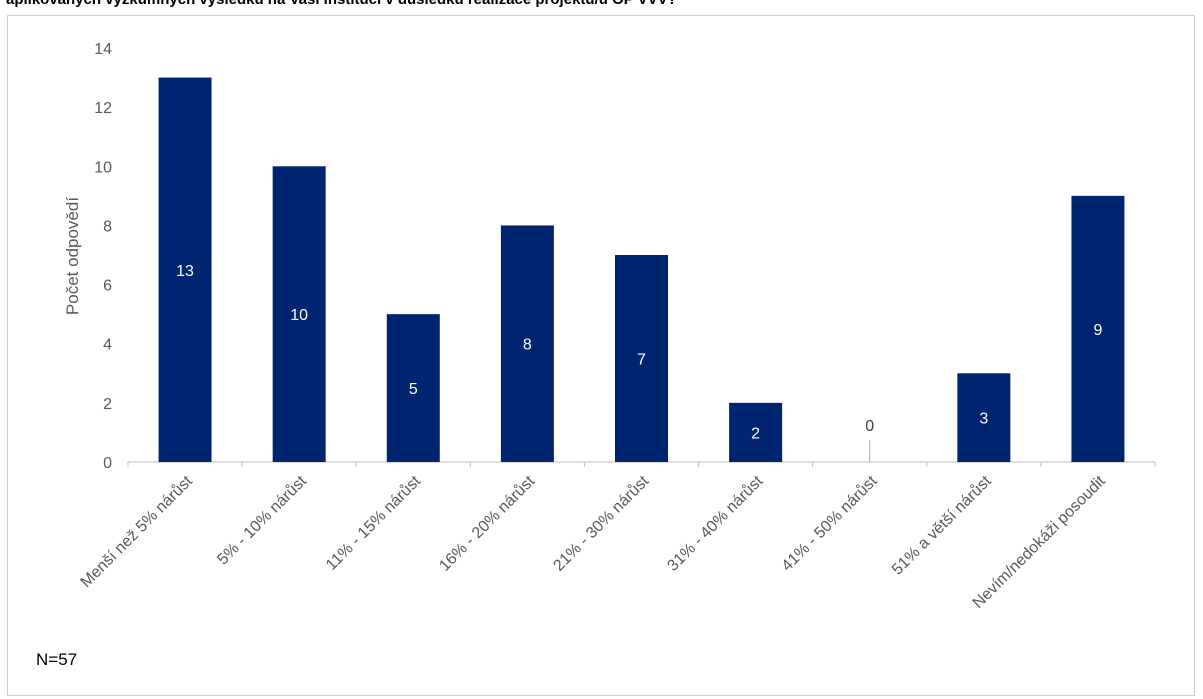 Image resolution: width=1203 pixels, height=699 pixels. Describe the element at coordinates (601, 523) in the screenshot. I see `x-tick-label: 21% - 30% nárůst` at that location.